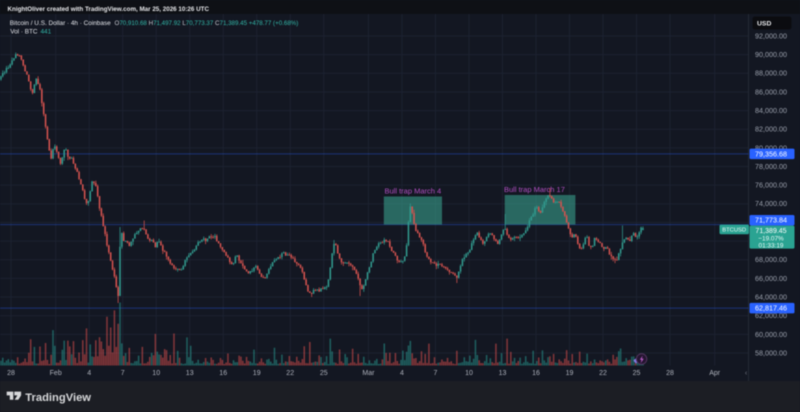 This screenshot has height=412, width=800. I want to click on svg-text: 62,817.46, so click(771, 307).